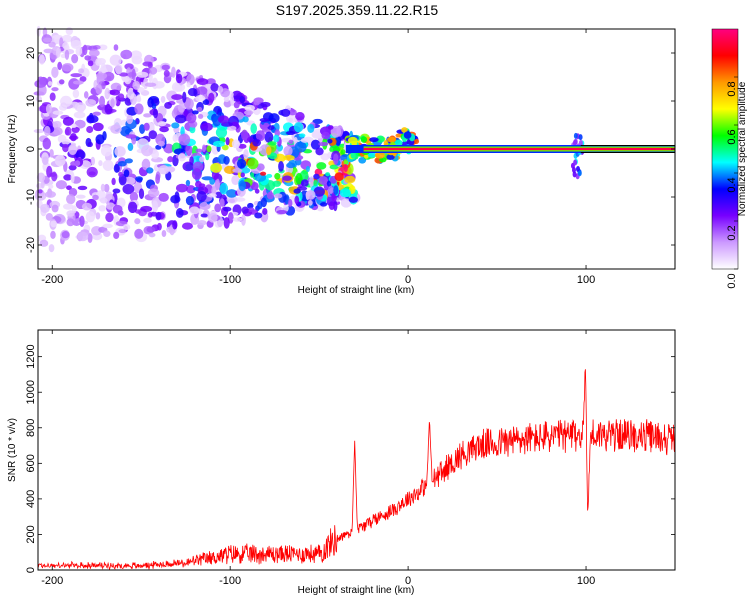  What do you see at coordinates (408, 280) in the screenshot?
I see `x-tick-label: 0` at bounding box center [408, 280].